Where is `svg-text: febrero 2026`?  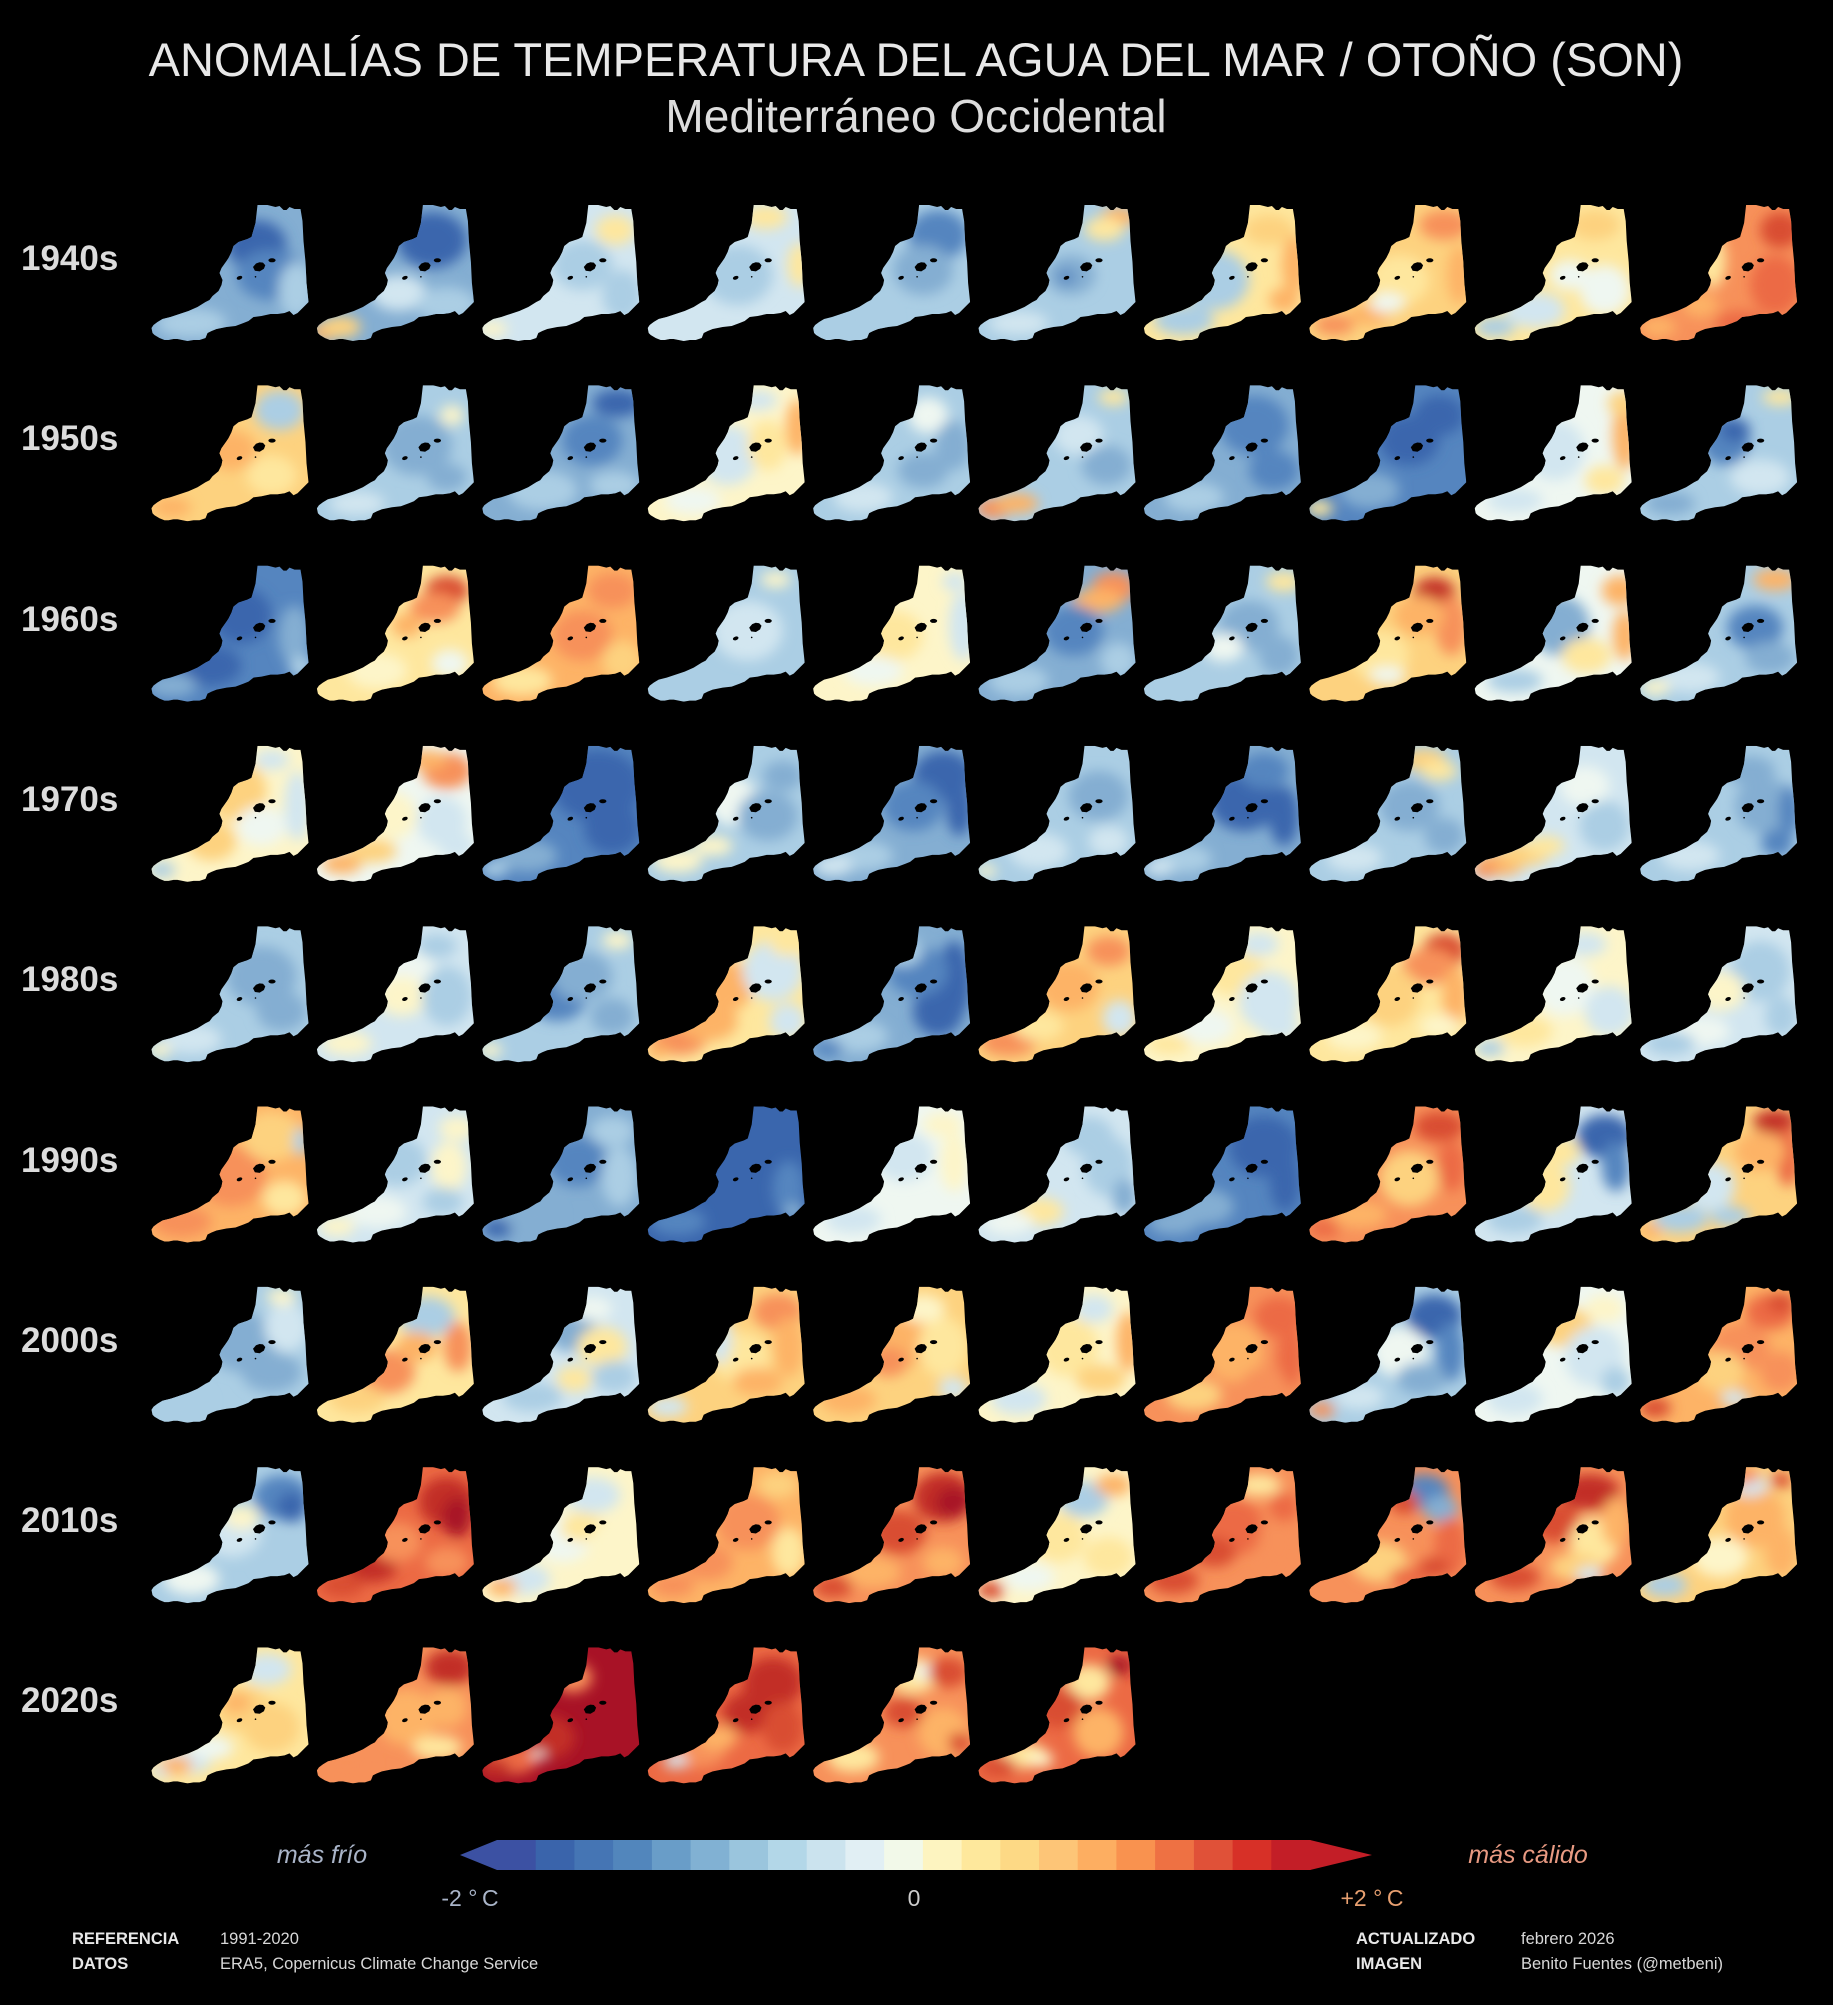 svg-text: febrero 2026 is located at coordinates (1568, 1939).